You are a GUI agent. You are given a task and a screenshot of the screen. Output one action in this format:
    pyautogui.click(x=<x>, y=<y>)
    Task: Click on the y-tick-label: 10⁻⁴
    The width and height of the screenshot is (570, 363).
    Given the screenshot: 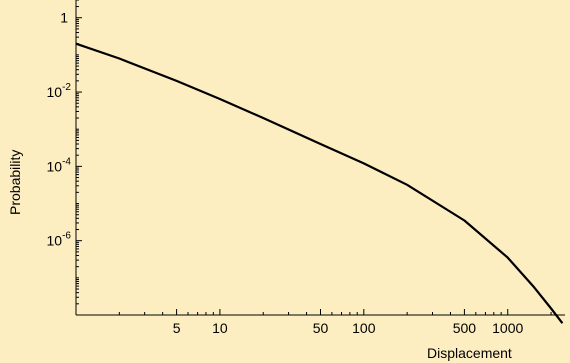 What is the action you would take?
    pyautogui.click(x=59, y=165)
    